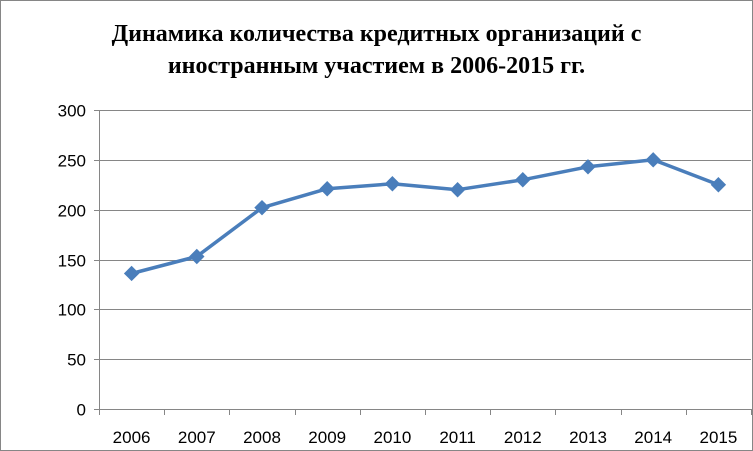 This screenshot has height=451, width=753. What do you see at coordinates (523, 437) in the screenshot?
I see `x-tick-label: 2012` at bounding box center [523, 437].